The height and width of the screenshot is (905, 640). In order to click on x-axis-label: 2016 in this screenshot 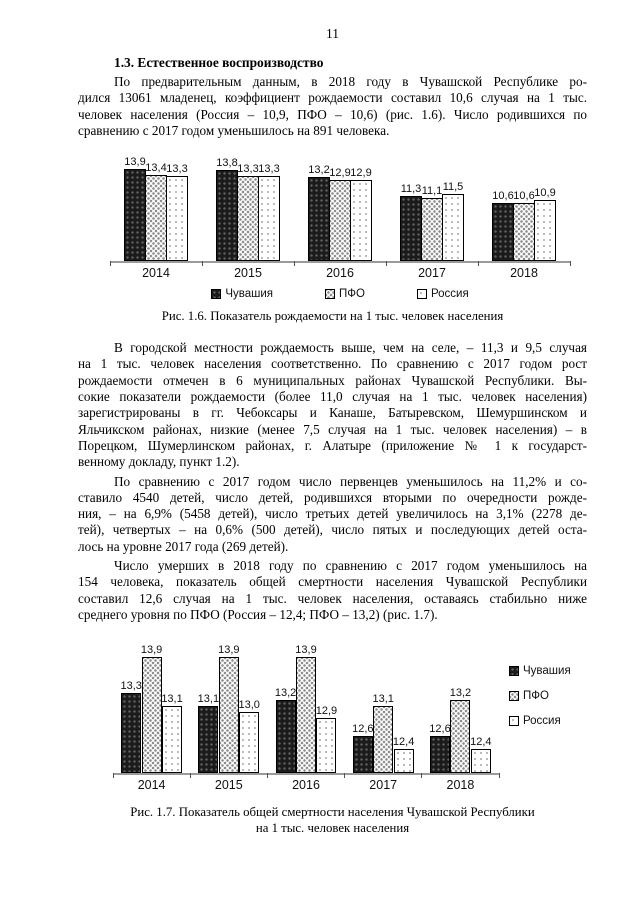, I will do `click(306, 785)`.